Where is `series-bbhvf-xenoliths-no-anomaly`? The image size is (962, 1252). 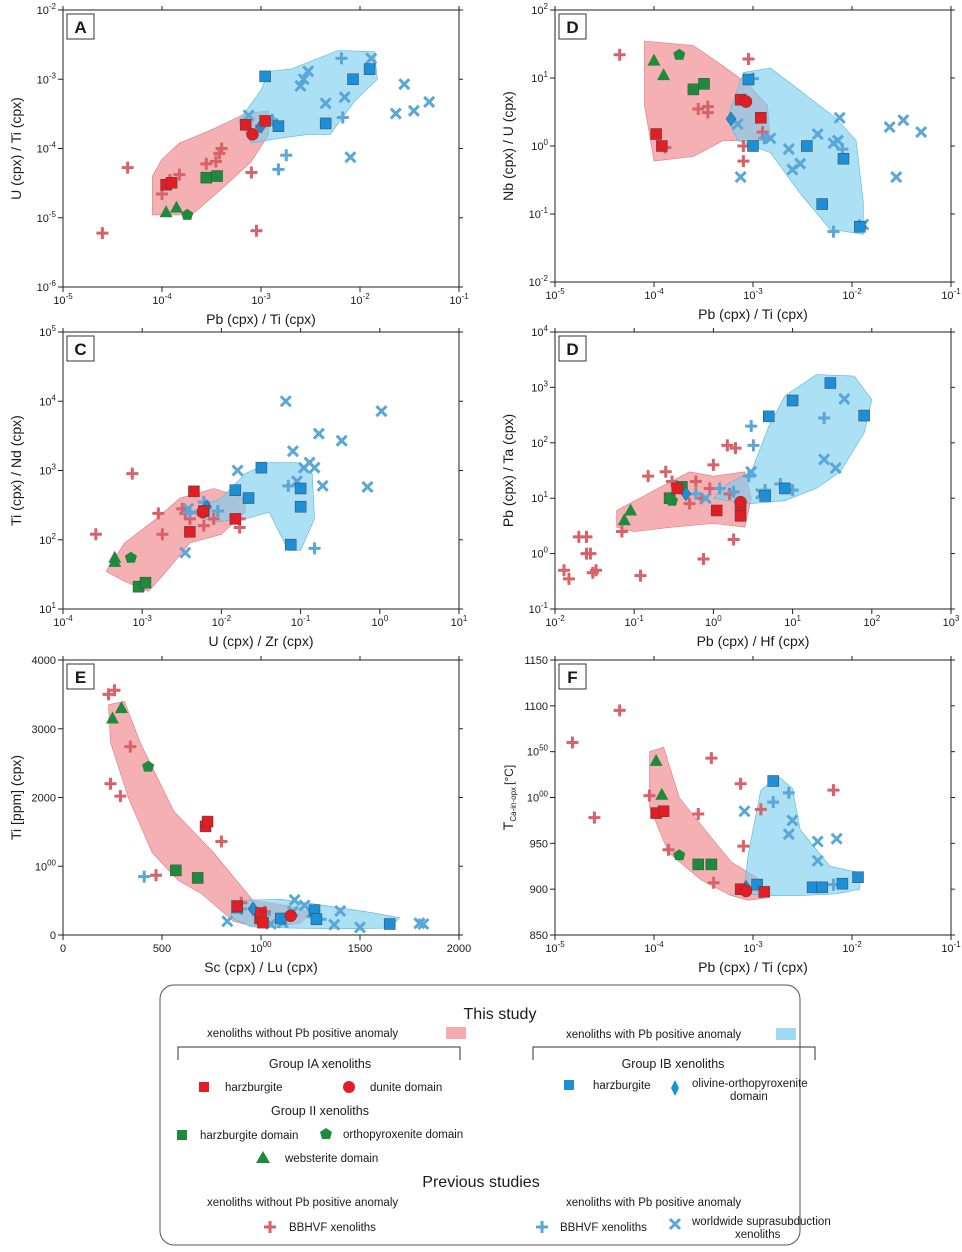
series-bbhvf-xenoliths-no-anomaly is located at coordinates (179, 182).